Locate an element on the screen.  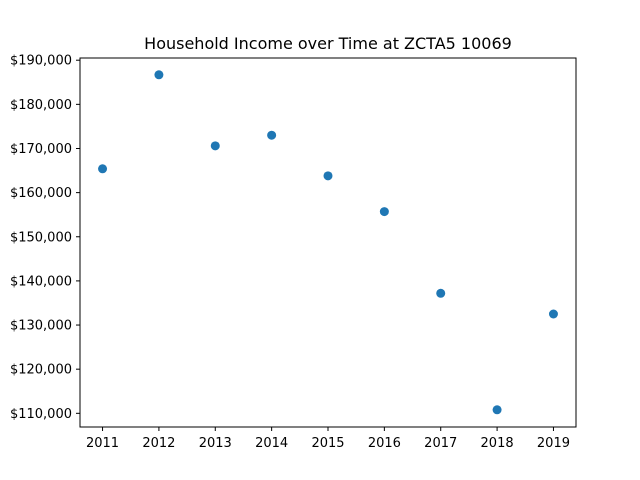
y-tick-label: $120,000 is located at coordinates (41, 370).